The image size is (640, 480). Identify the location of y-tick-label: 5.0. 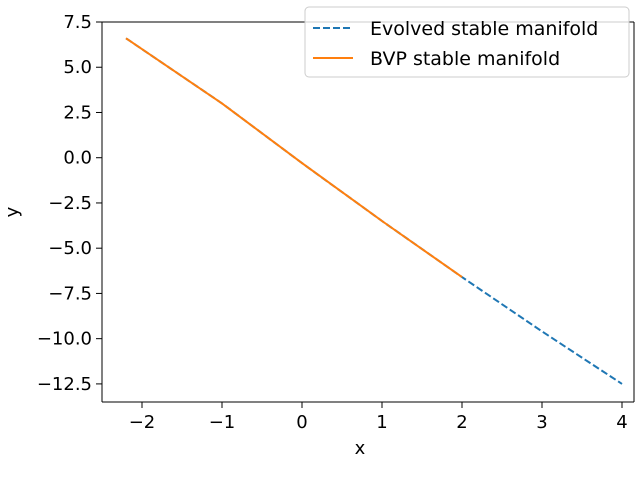
(77, 67).